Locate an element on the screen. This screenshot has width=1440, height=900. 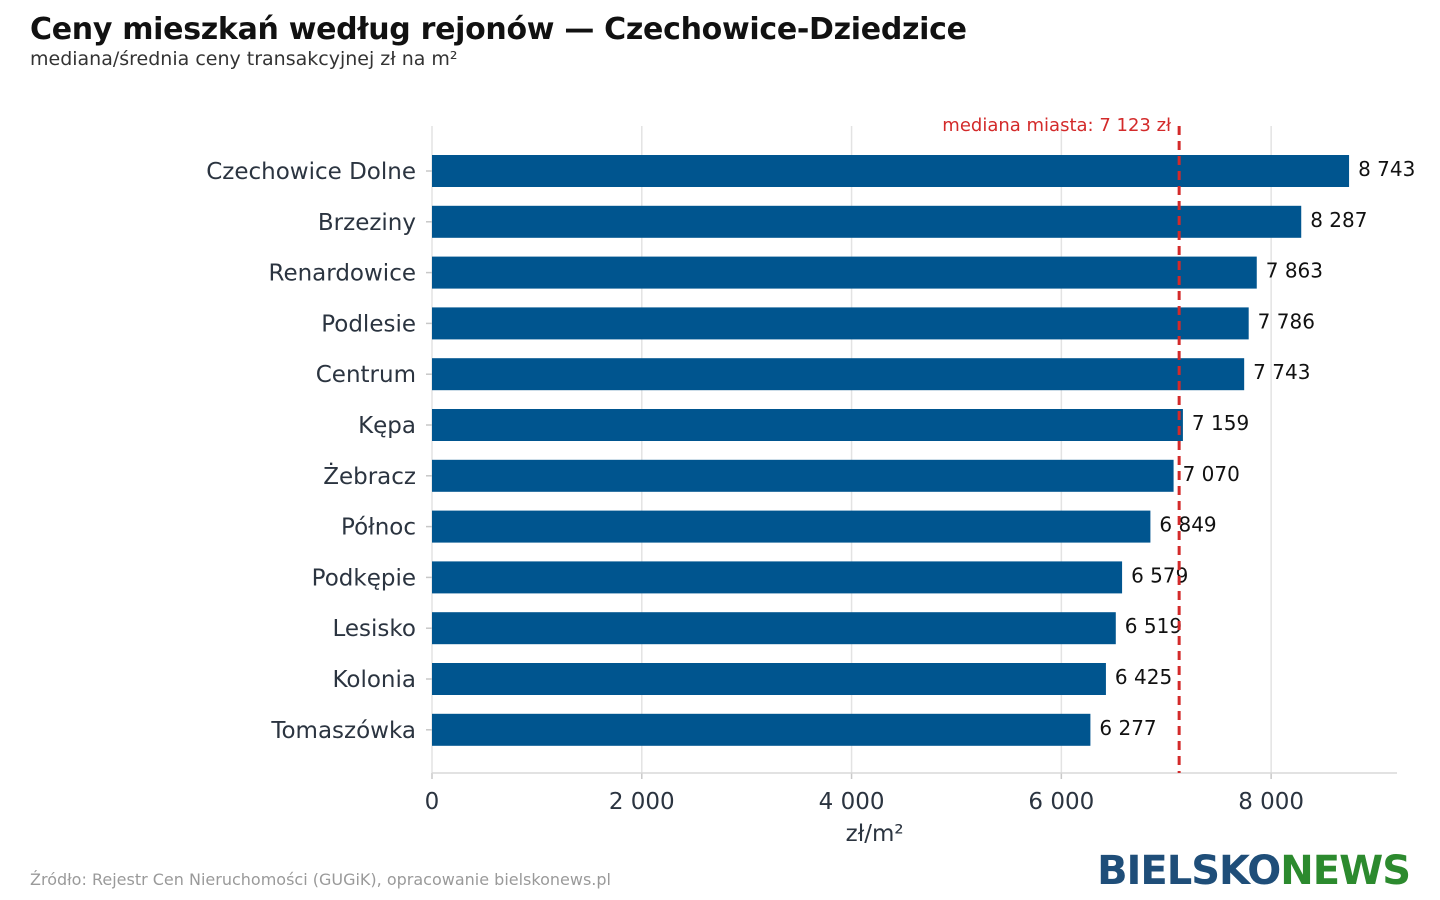
category-label: Tomaszówka is located at coordinates (343, 731).